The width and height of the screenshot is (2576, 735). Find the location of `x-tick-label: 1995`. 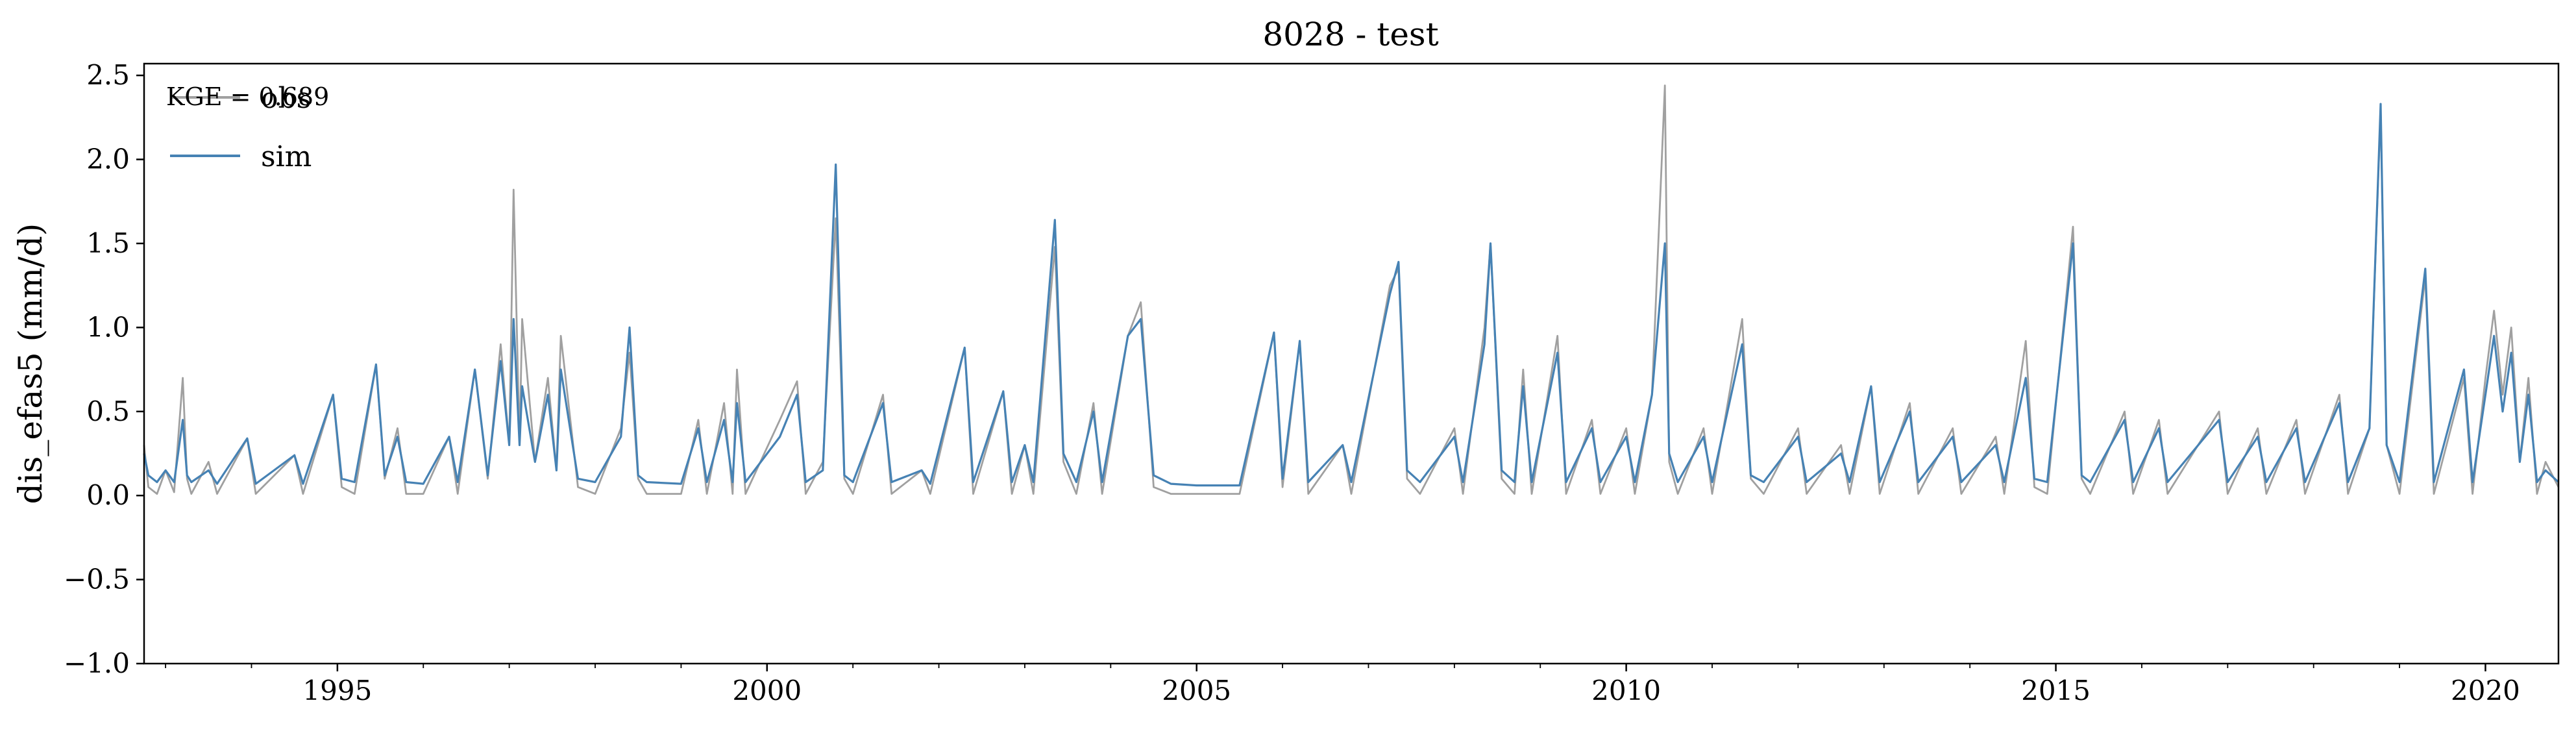

x-tick-label: 1995 is located at coordinates (337, 690).